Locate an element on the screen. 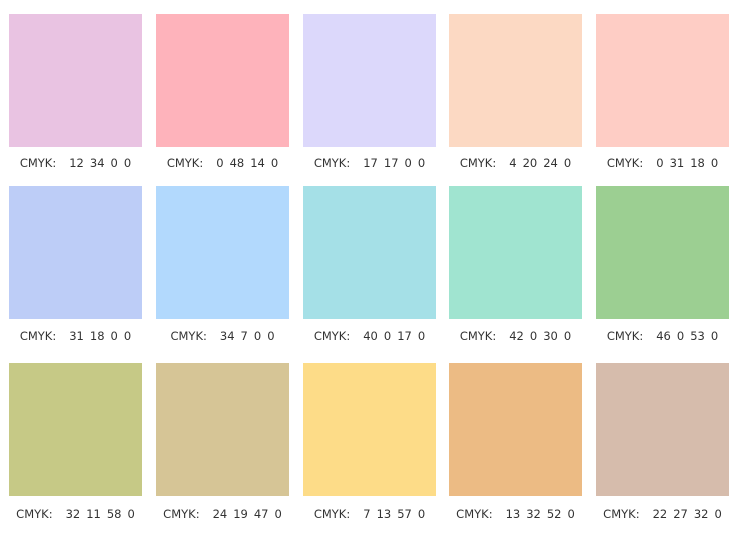 The height and width of the screenshot is (552, 736). swatch-caption: CMYK: 24 19 47 0 is located at coordinates (222, 514).